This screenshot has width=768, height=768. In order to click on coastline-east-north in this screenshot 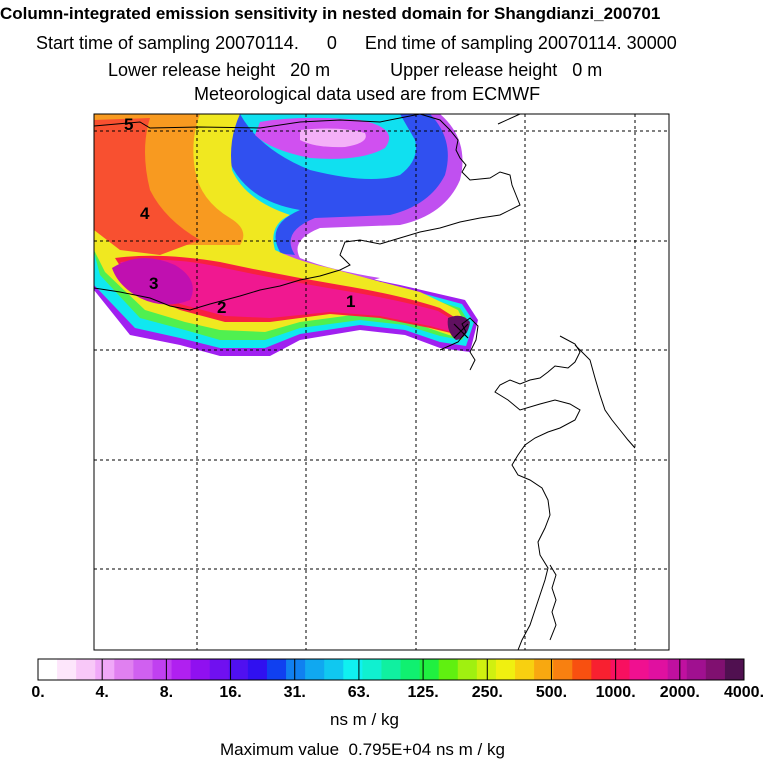, I will do `click(307, 212)`.